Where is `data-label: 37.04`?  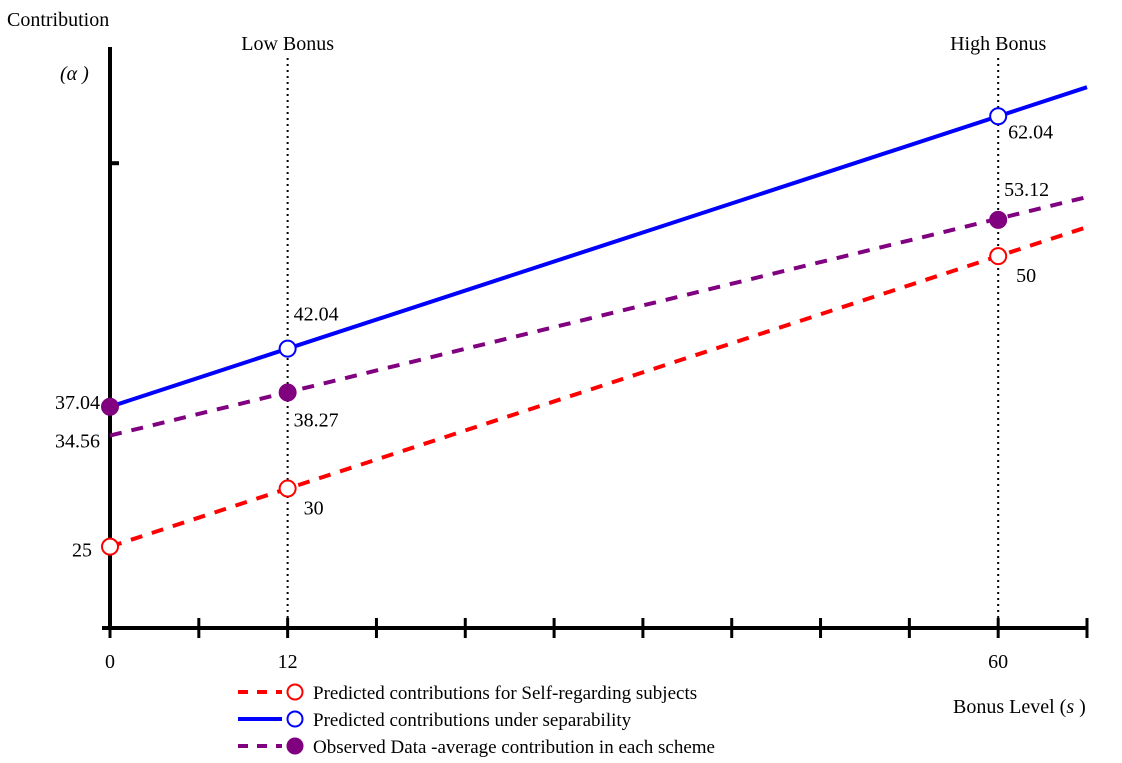
data-label: 37.04 is located at coordinates (77, 403).